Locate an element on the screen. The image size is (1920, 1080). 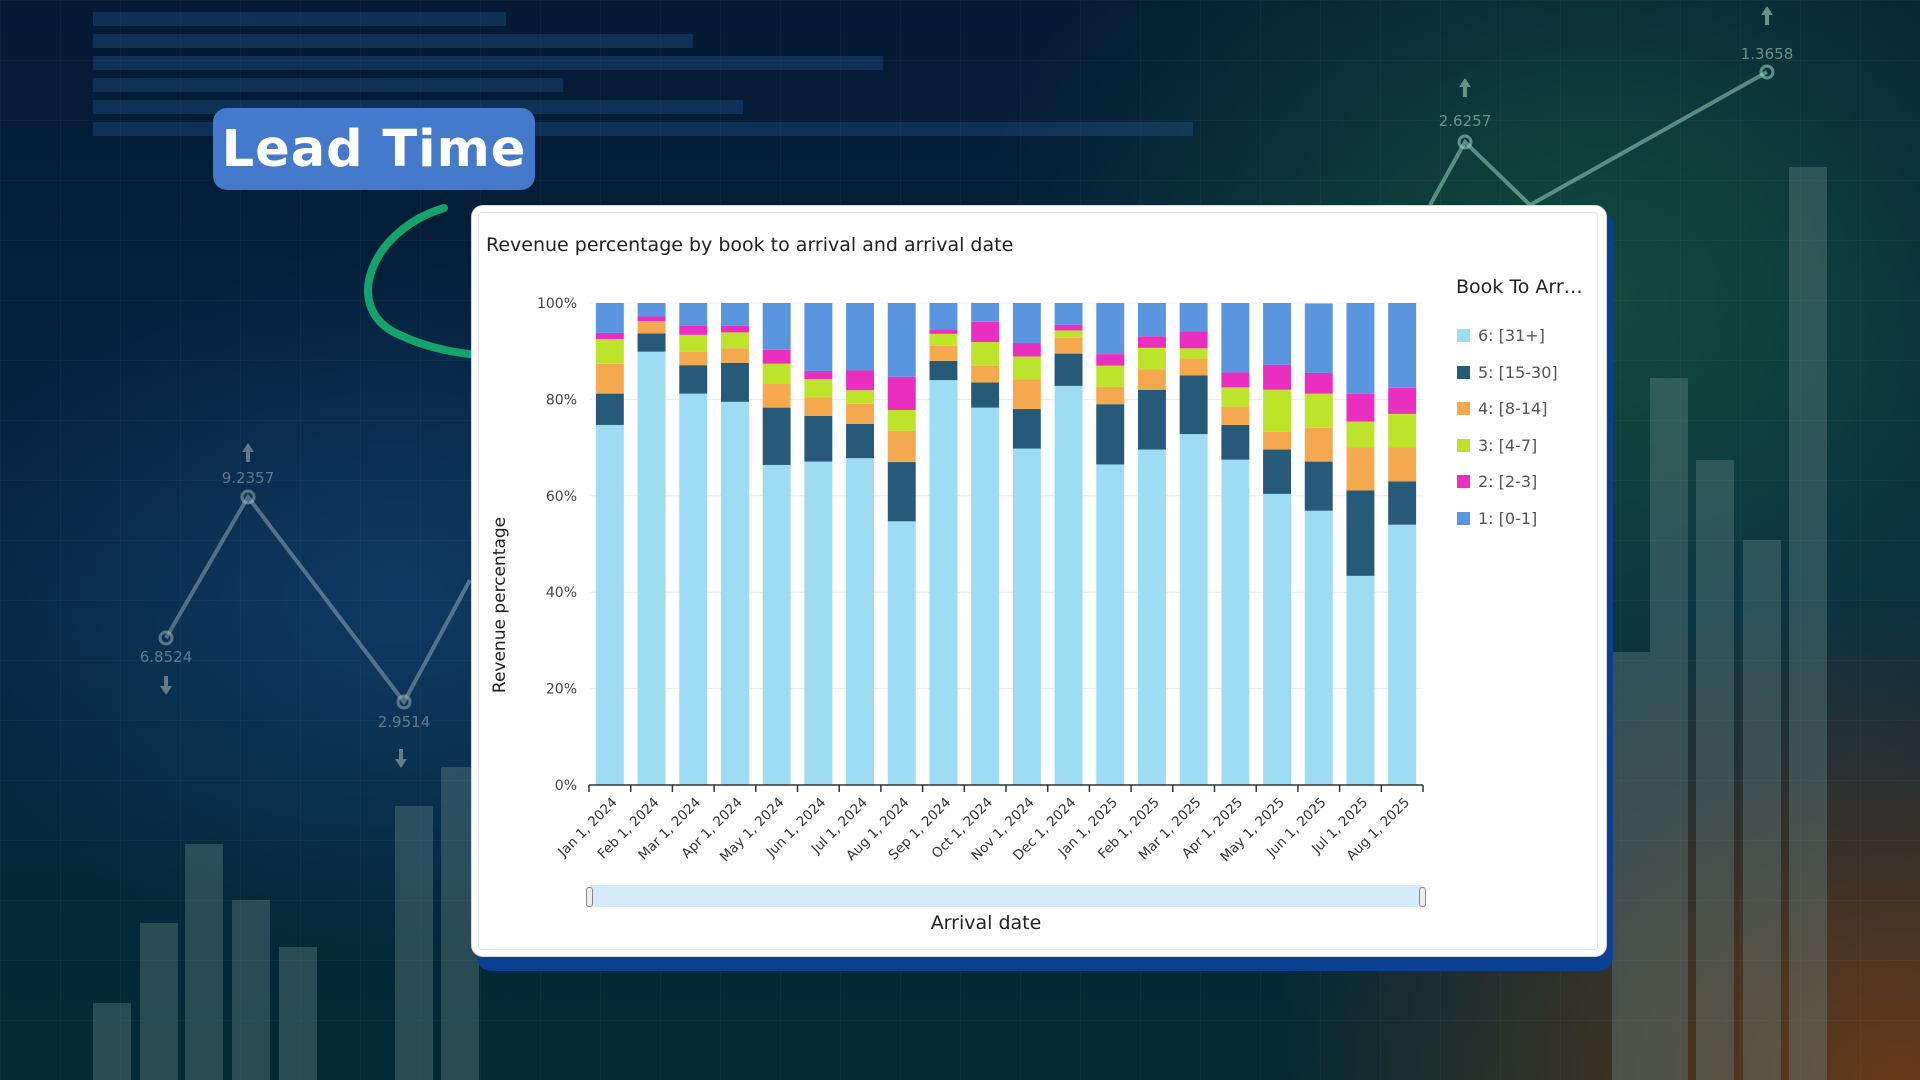
legend-item: 5: [15-30] is located at coordinates (1507, 372).